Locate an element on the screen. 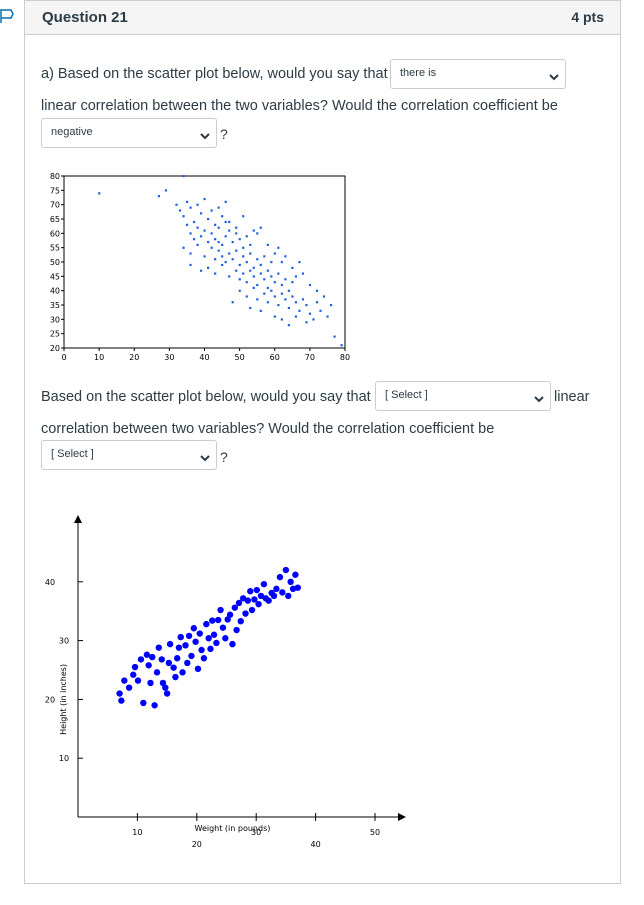 This screenshot has width=644, height=905. question-points: 4 pts is located at coordinates (587, 17).